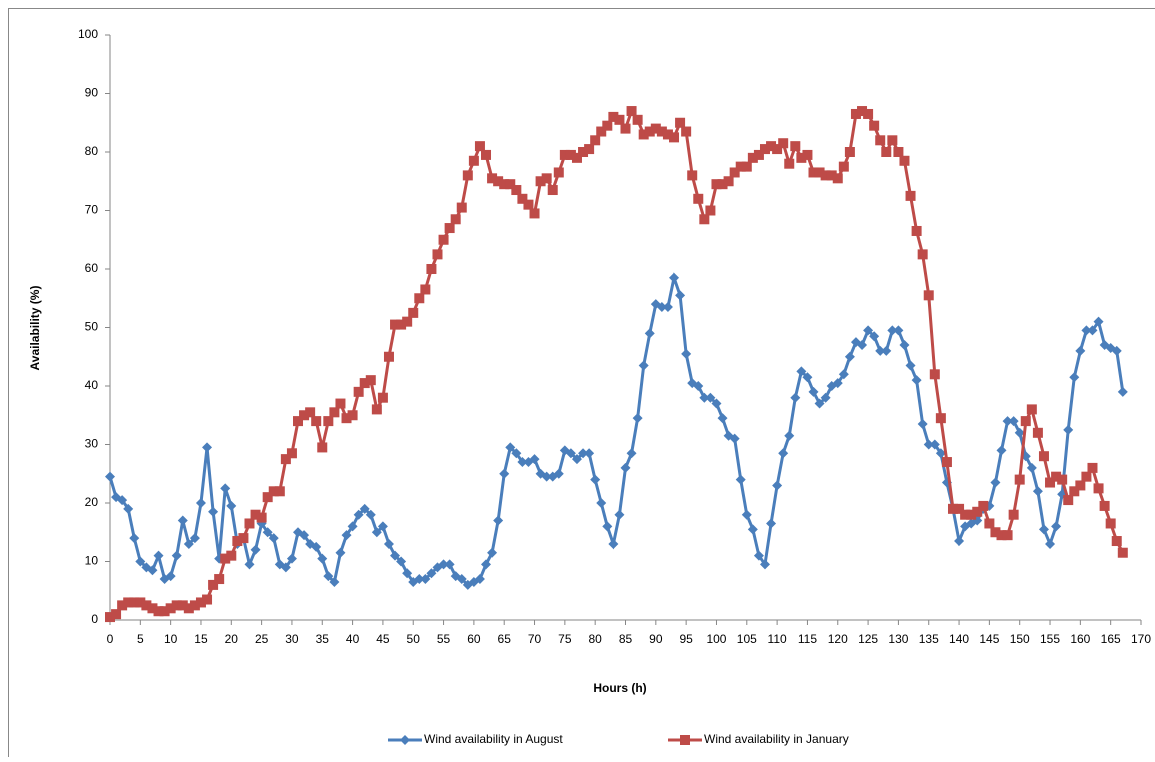  I want to click on x-tick-label: 0, so click(110, 639).